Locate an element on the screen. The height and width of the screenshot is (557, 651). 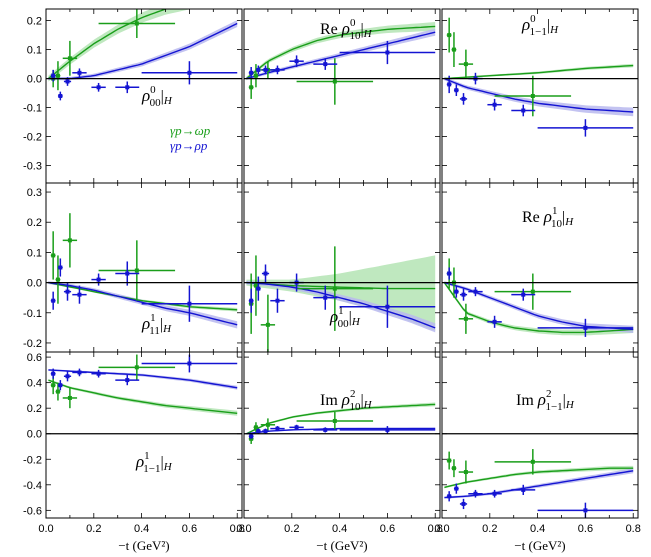
panel-label-2-2: Im ρ2 1−1|H is located at coordinates (545, 400).